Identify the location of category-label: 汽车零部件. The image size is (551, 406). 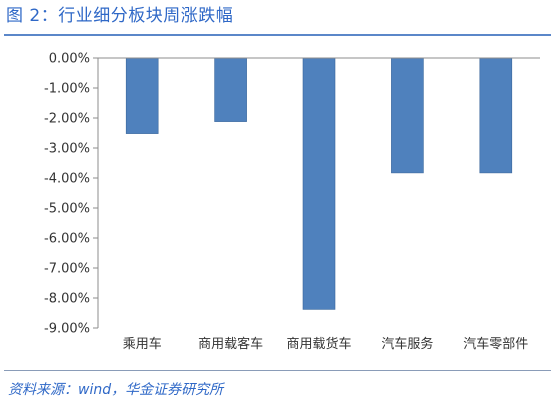
(495, 344).